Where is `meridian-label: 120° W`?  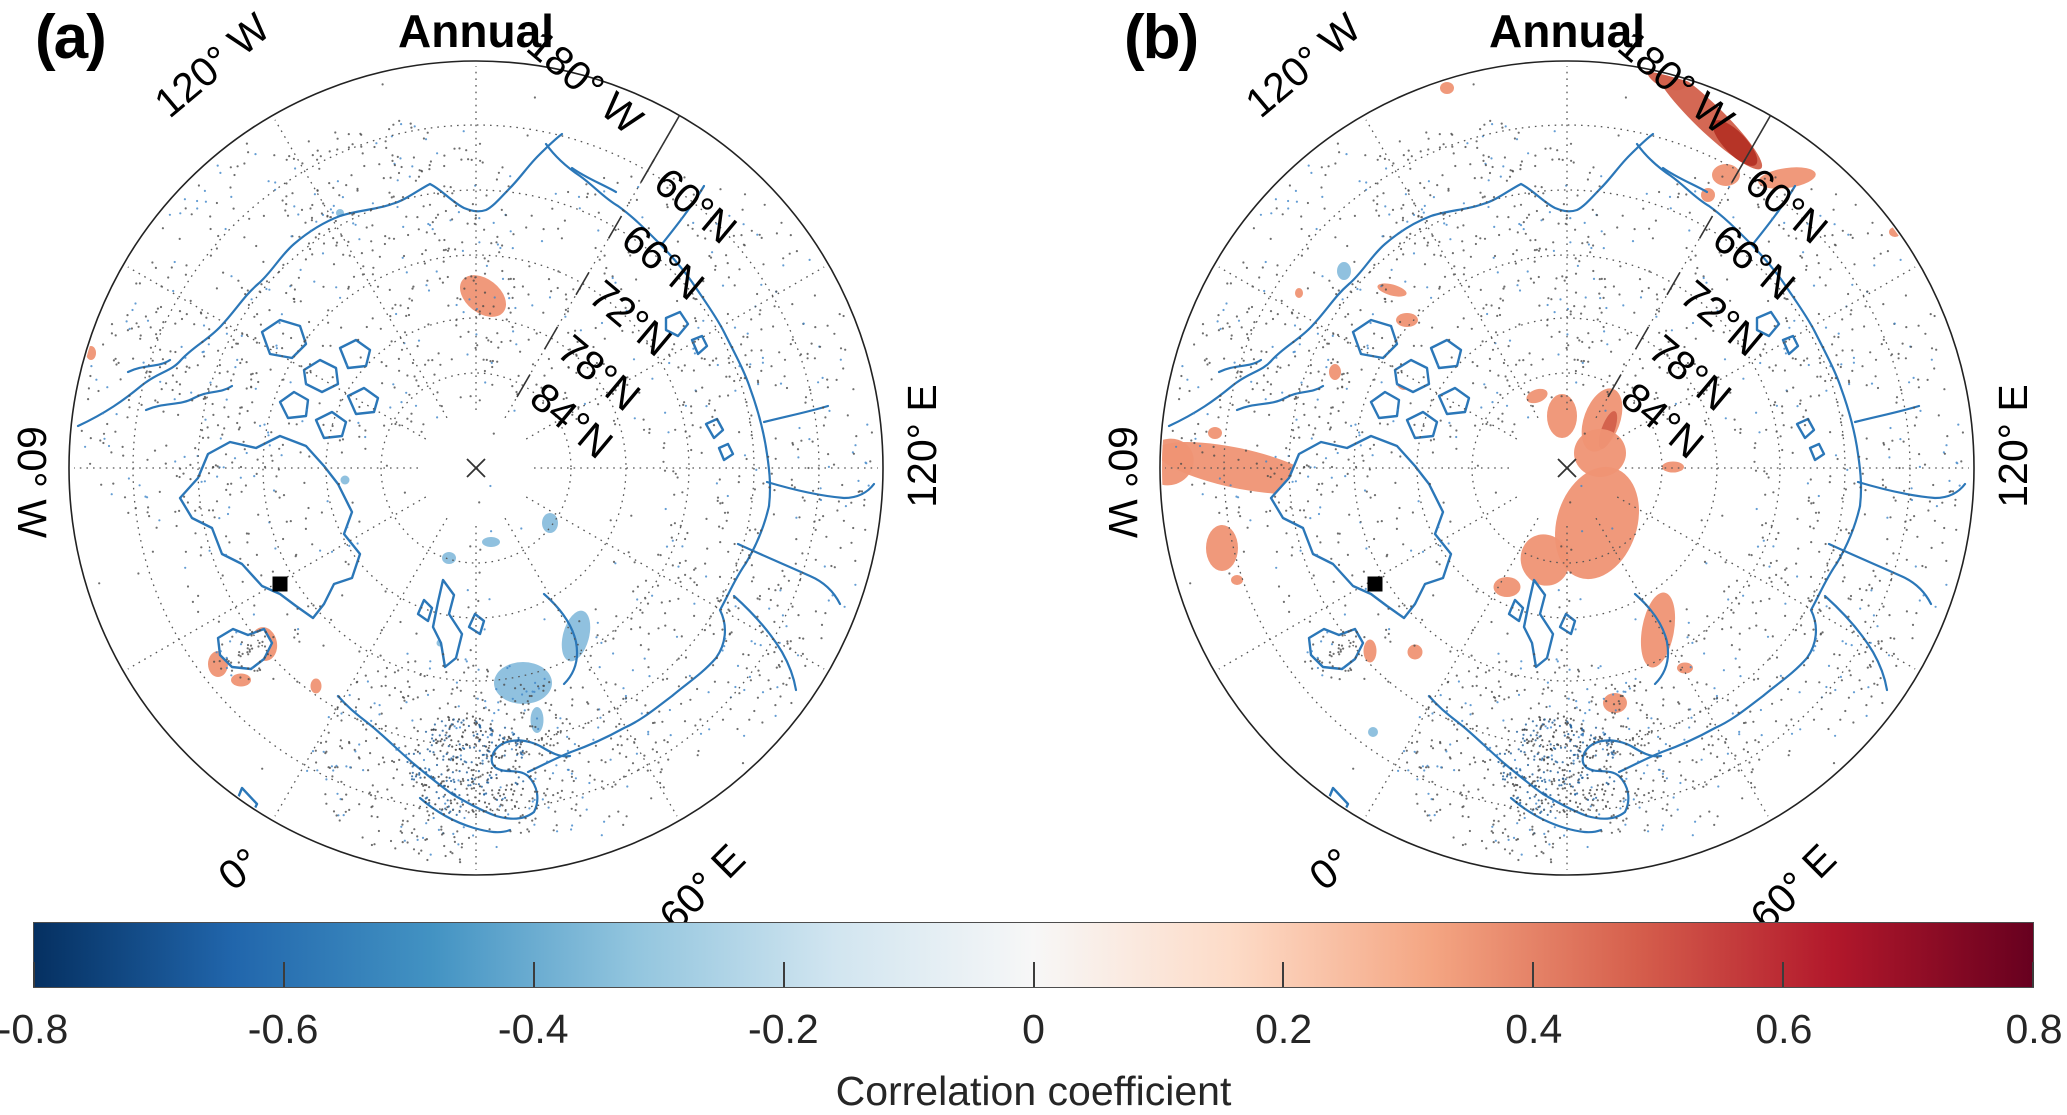
meridian-label: 120° W is located at coordinates (212, 65).